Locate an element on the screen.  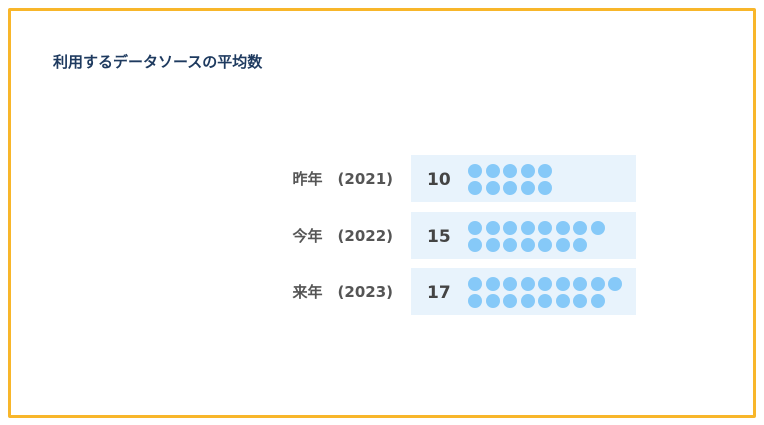
row-label: 昨年 (2021) is located at coordinates (342, 179).